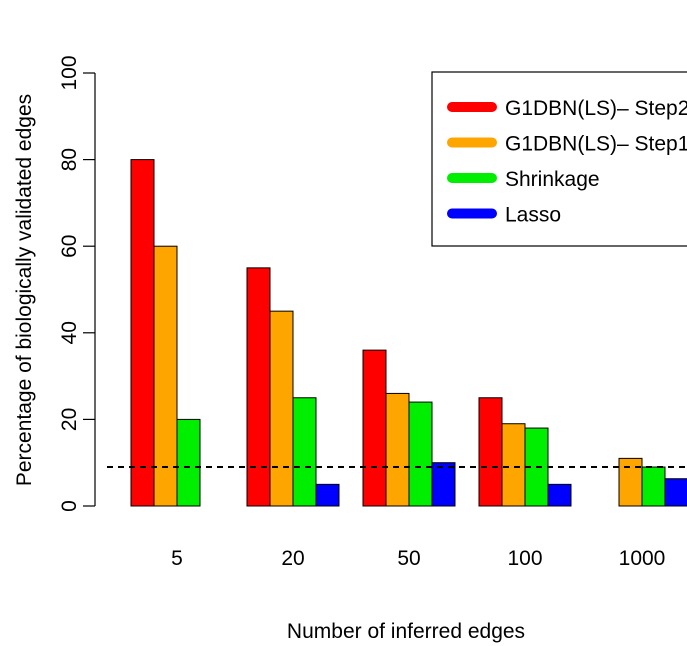 This screenshot has width=687, height=646. I want to click on y-tick-label: 80, so click(69, 159).